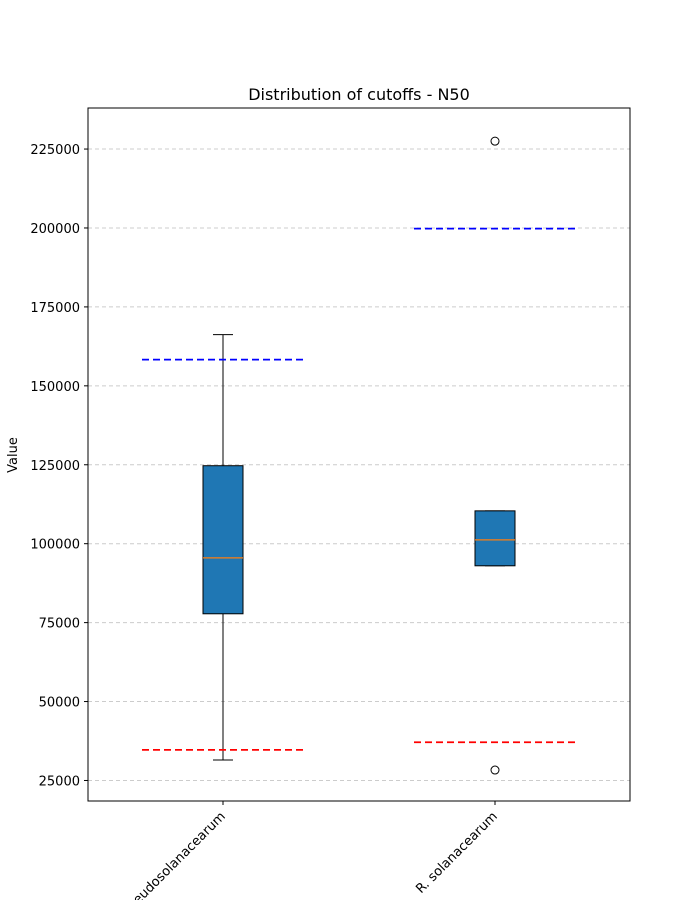  I want to click on chart-title: Distribution of cutoffs - N50, so click(359, 94).